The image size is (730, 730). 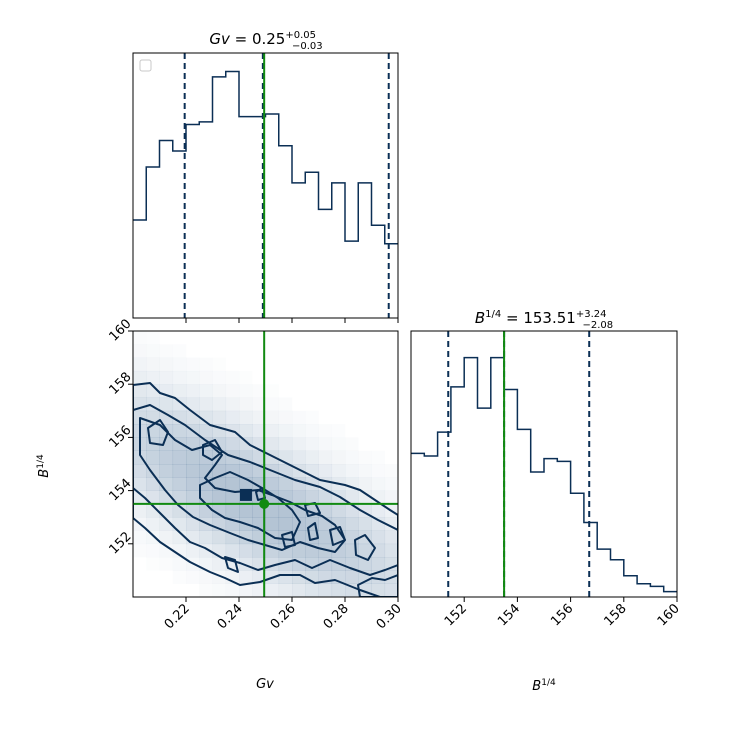 I want to click on gv-histogram-steps, so click(x=265, y=157).